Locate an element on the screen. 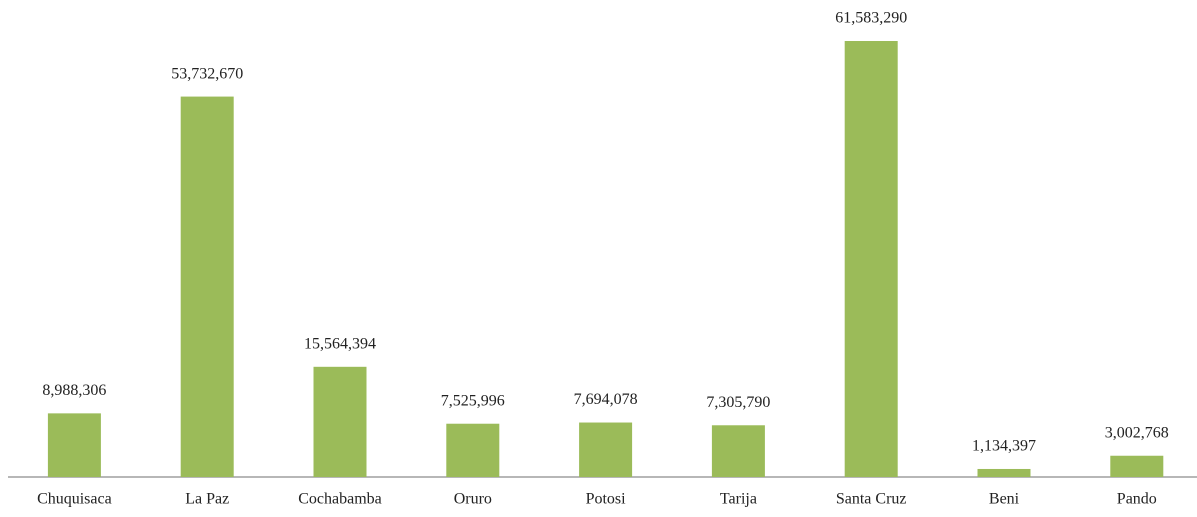 Image resolution: width=1197 pixels, height=517 pixels. data-label: 7,525,996 is located at coordinates (473, 400).